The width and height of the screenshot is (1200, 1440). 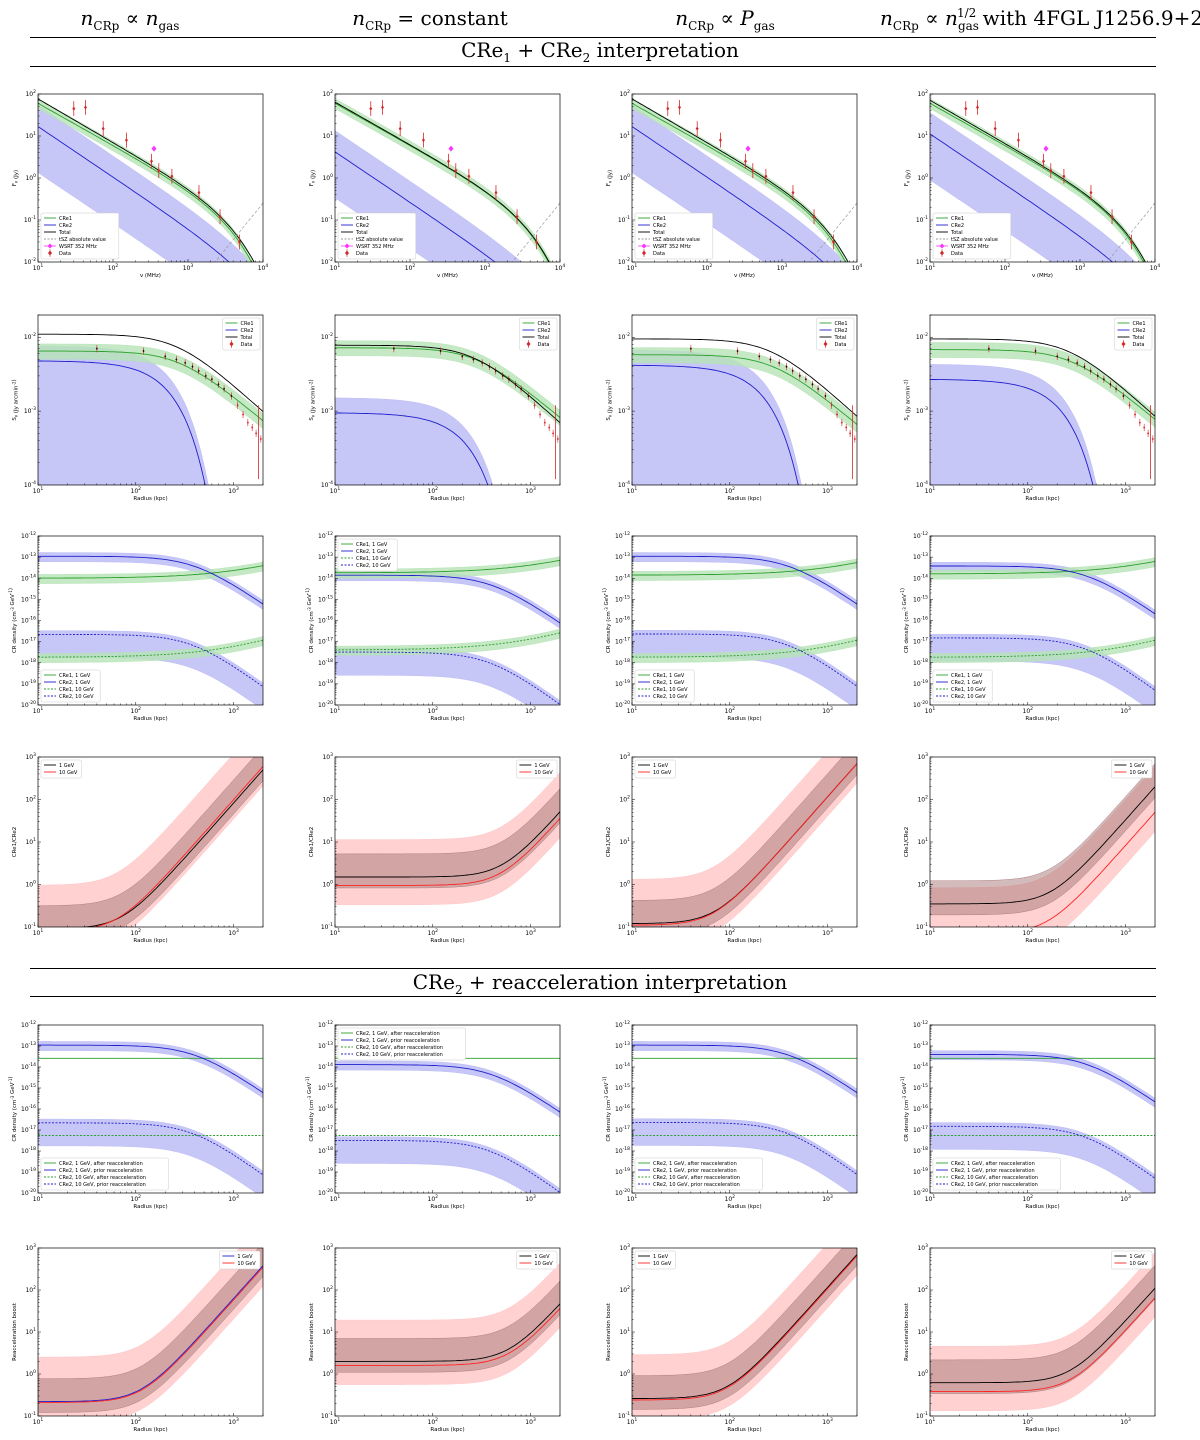 I want to click on header-rule, so click(x=593, y=37).